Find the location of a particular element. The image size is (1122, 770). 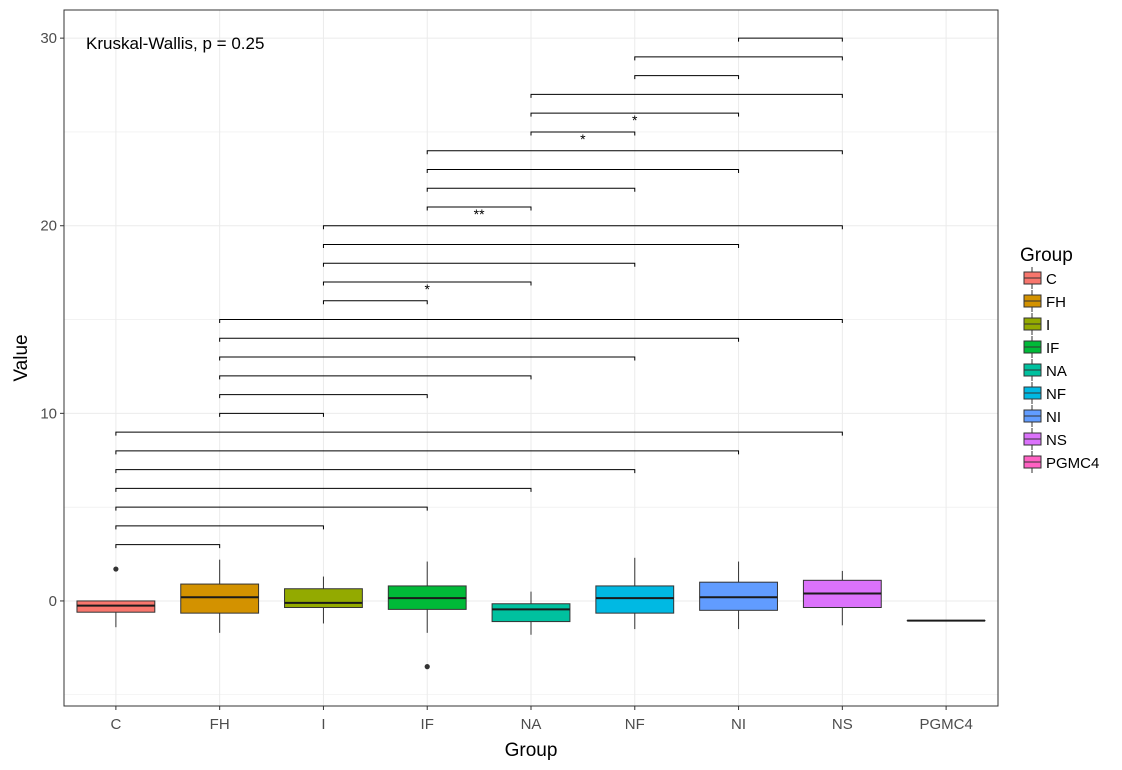

legend-label: FH is located at coordinates (1056, 302).